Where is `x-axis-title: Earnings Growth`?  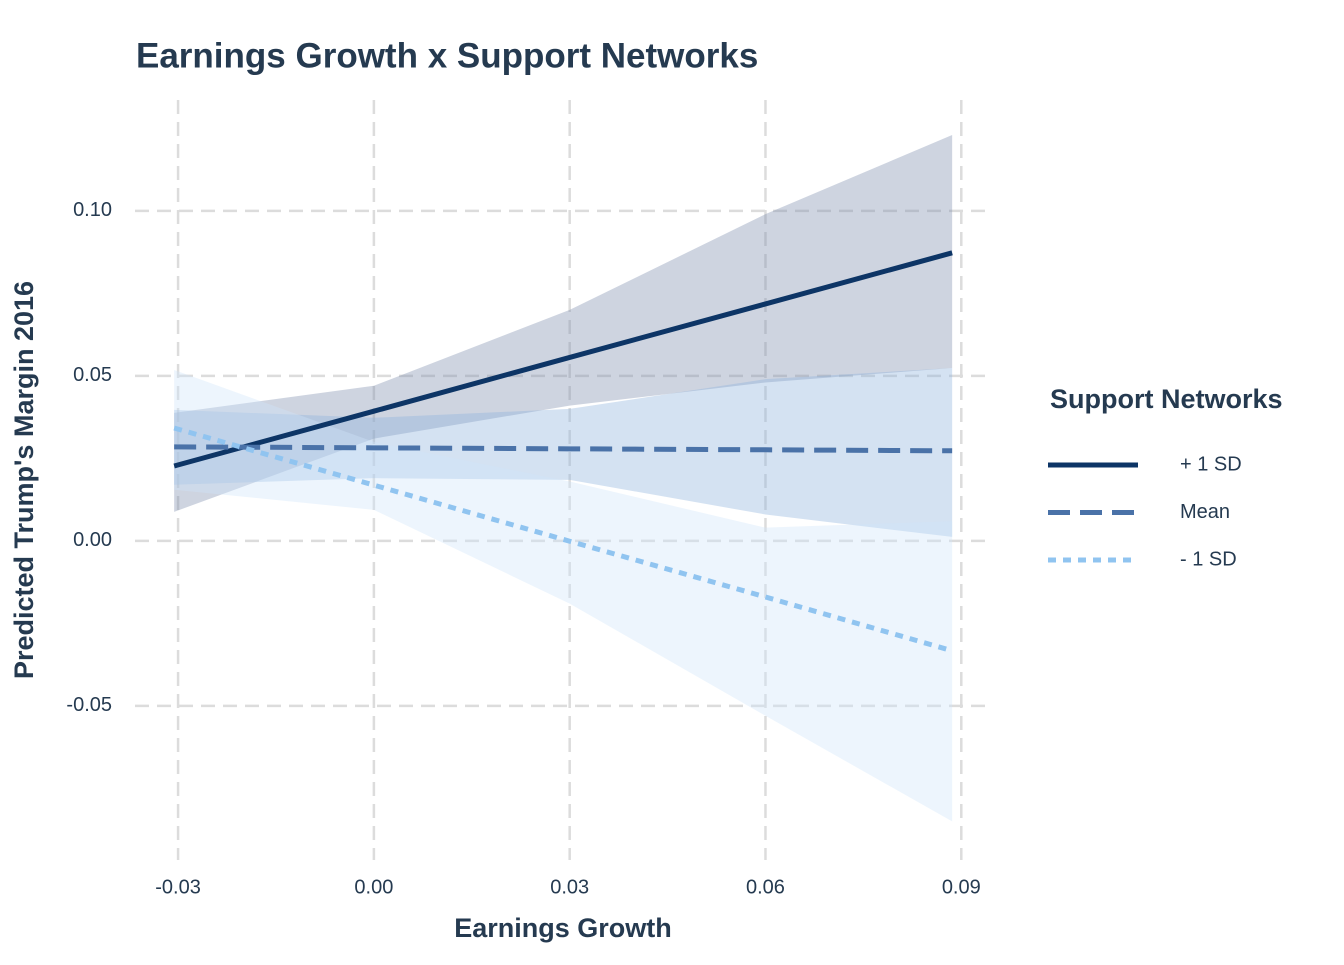
x-axis-title: Earnings Growth is located at coordinates (563, 928).